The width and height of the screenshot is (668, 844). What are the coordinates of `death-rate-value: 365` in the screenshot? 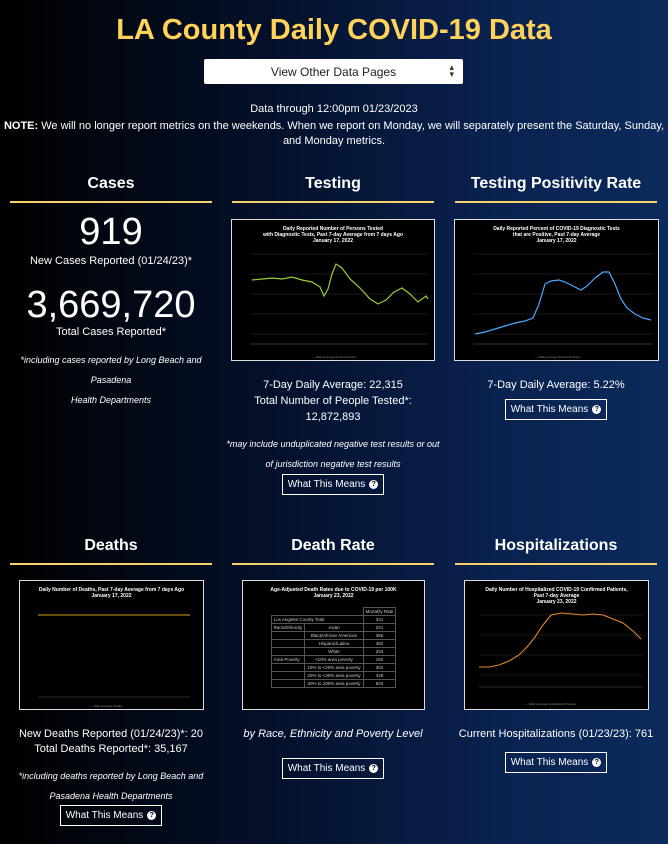 It's located at (379, 635).